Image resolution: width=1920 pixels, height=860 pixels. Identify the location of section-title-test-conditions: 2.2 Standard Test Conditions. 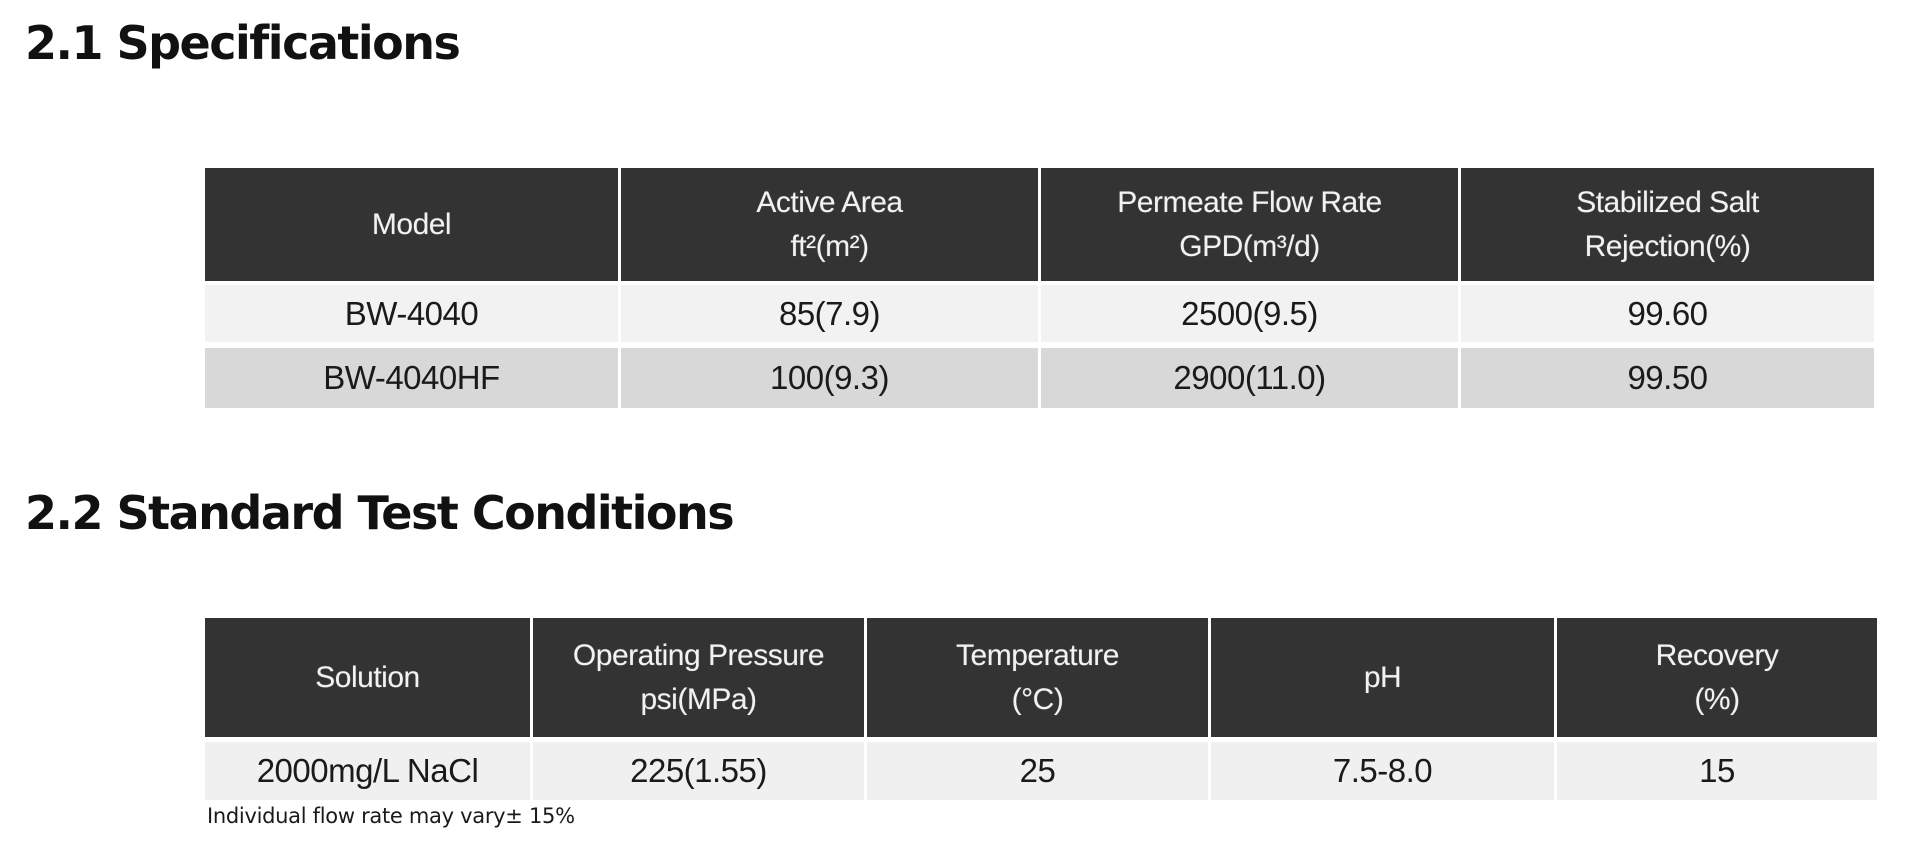
(380, 513).